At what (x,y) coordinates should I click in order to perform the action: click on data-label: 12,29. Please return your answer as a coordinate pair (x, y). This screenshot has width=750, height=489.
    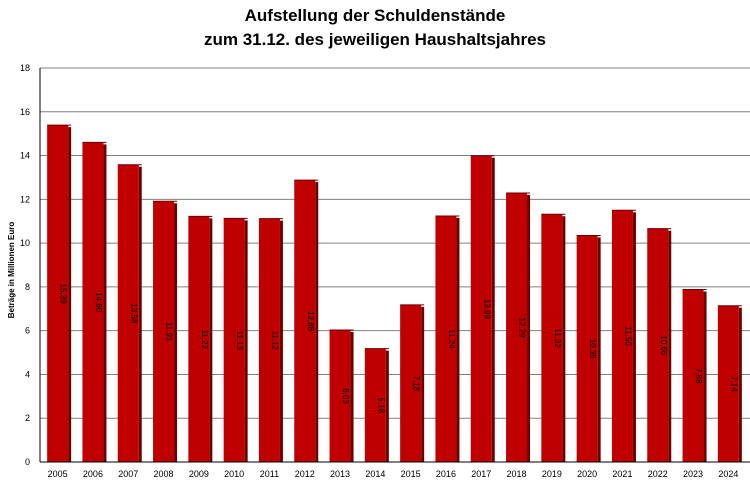
    Looking at the image, I should click on (522, 327).